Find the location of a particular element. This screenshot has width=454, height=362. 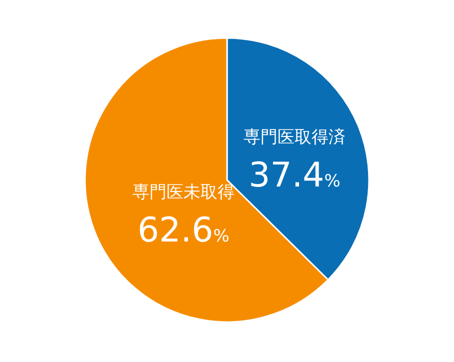

slice-label: 専門医未取得 is located at coordinates (183, 192).